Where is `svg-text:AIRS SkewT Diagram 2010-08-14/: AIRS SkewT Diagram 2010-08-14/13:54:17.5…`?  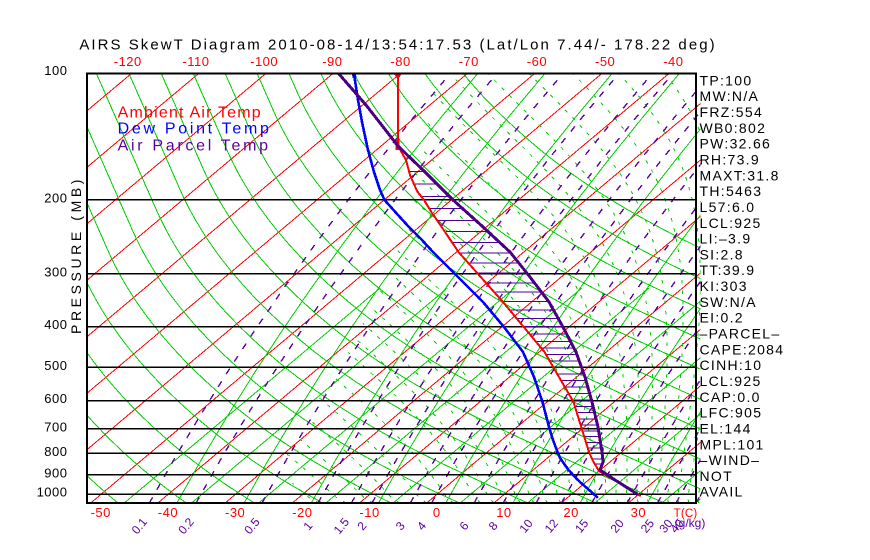 svg-text:AIRS SkewT Diagram 2010-08-14/: AIRS SkewT Diagram 2010-08-14/13:54:17.5… is located at coordinates (397, 45).